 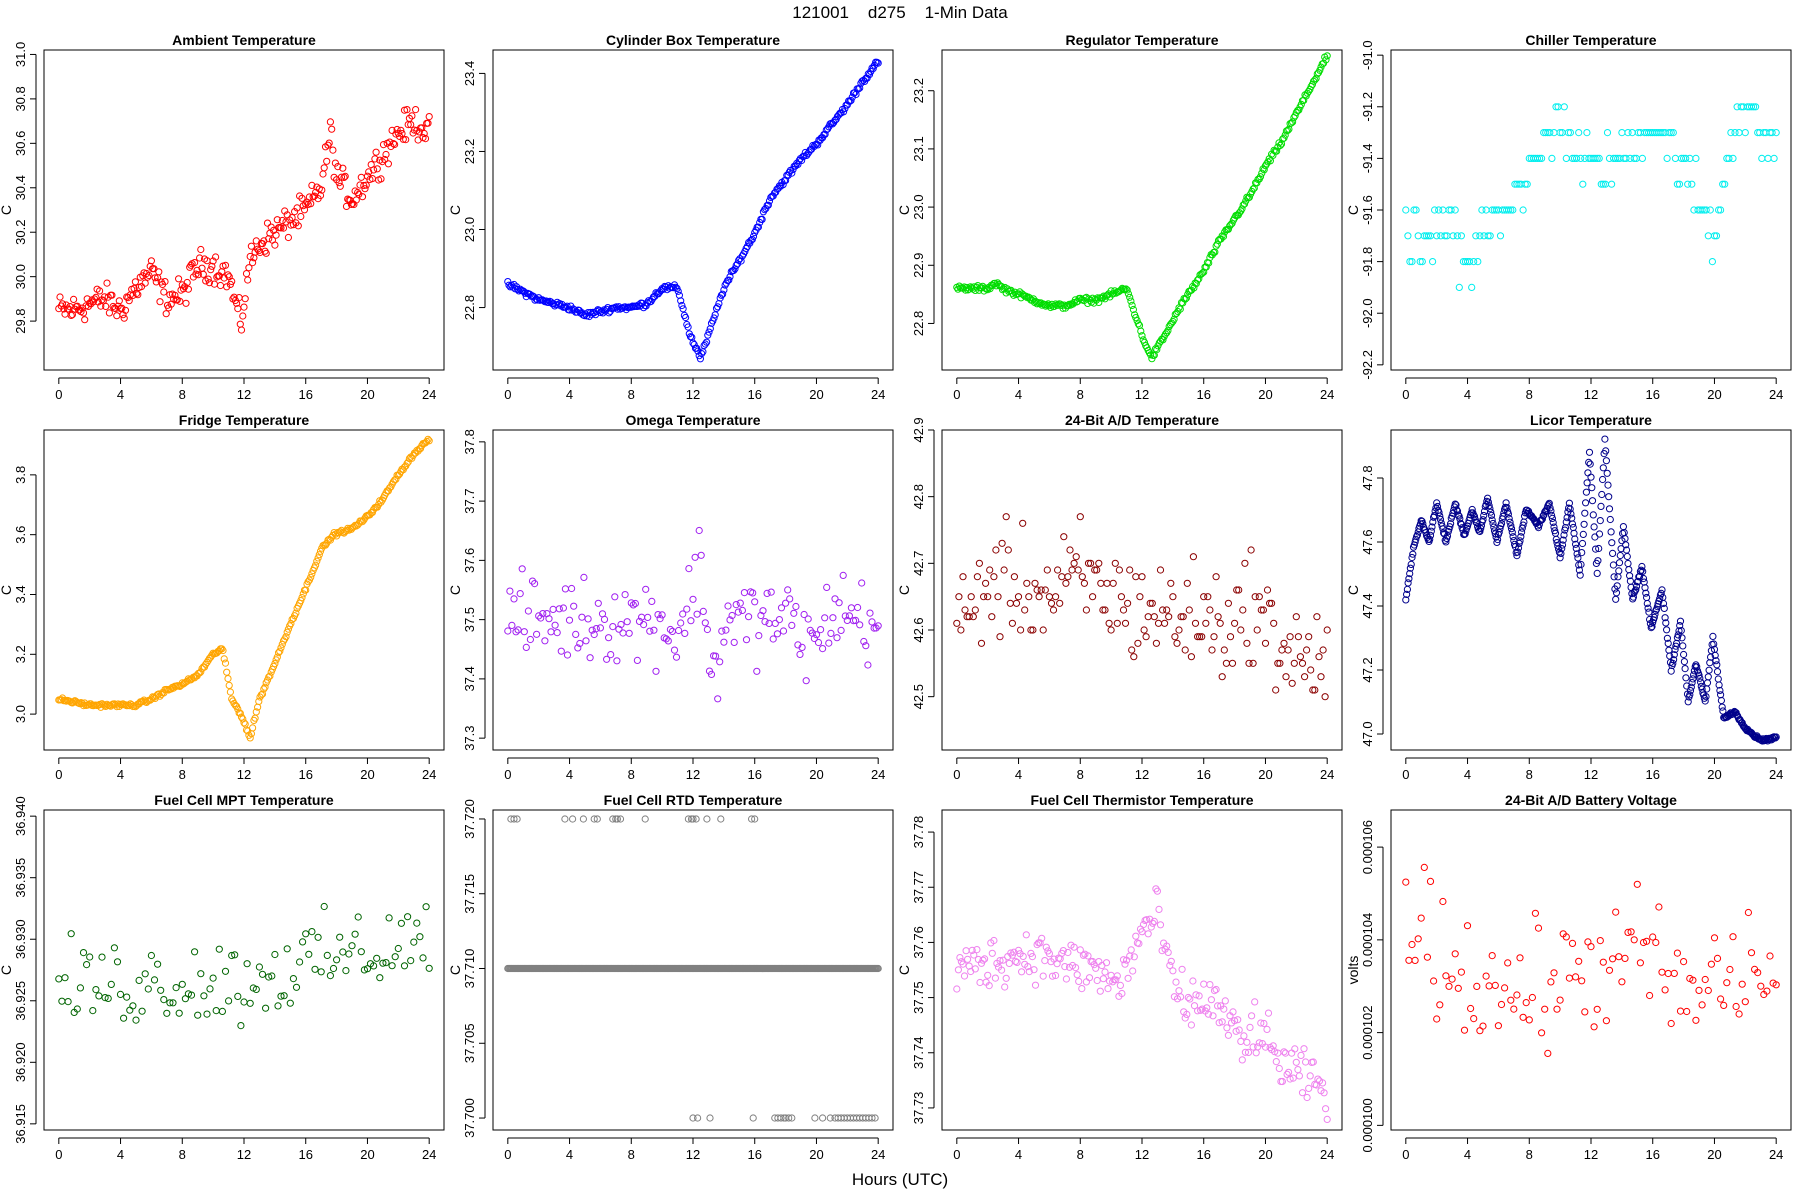 What do you see at coordinates (1367, 940) in the screenshot?
I see `y-tick-label: 0.000104` at bounding box center [1367, 940].